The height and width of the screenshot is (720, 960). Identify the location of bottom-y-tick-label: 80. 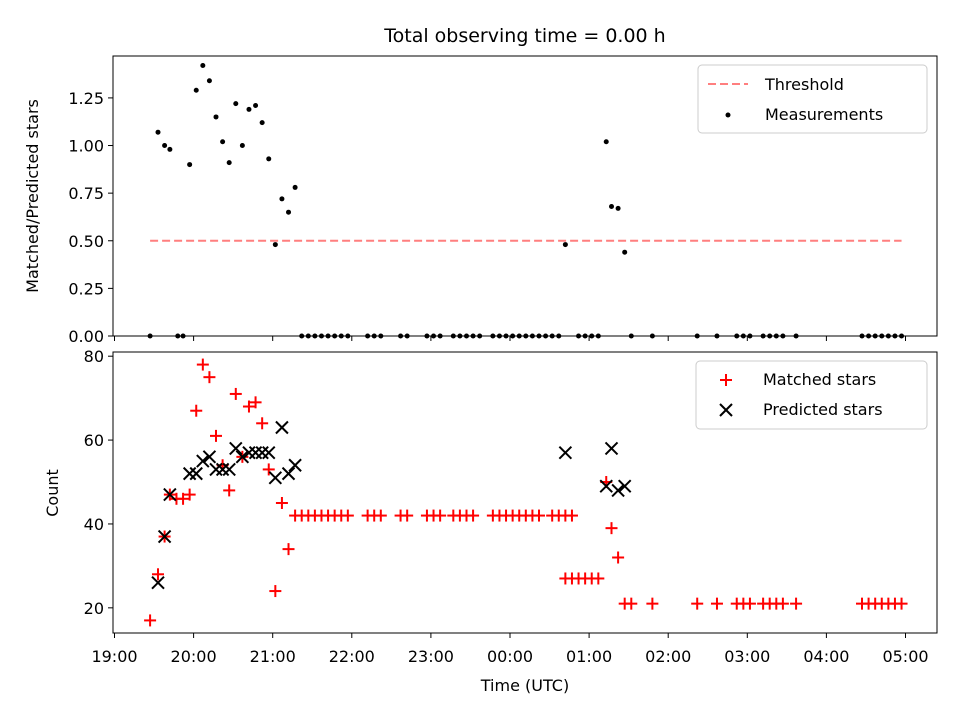
(94, 356).